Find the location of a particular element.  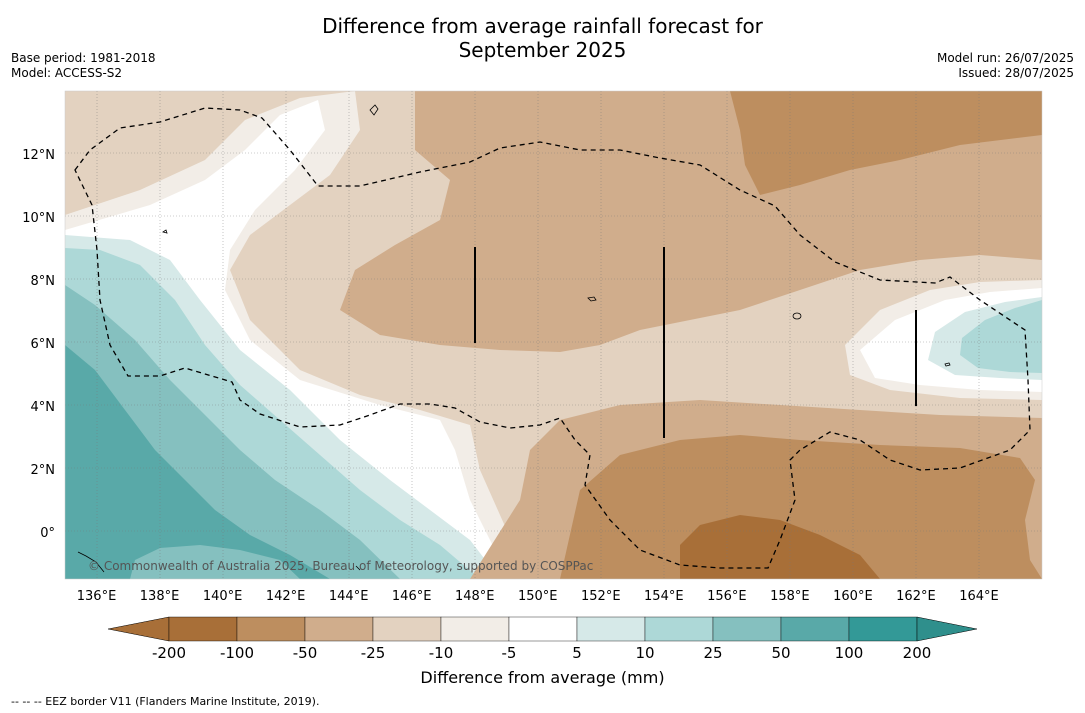

longitude-label: 146°E is located at coordinates (412, 596).